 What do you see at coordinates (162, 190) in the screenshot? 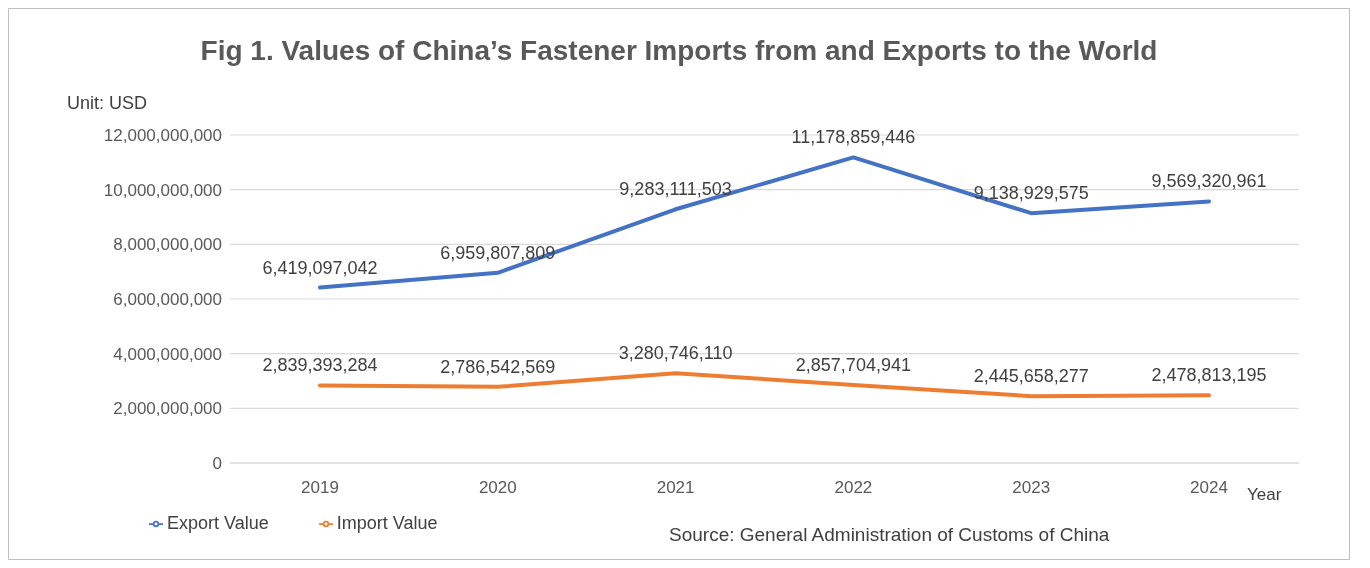
I see `y-tick-label: 10,000,000,000` at bounding box center [162, 190].